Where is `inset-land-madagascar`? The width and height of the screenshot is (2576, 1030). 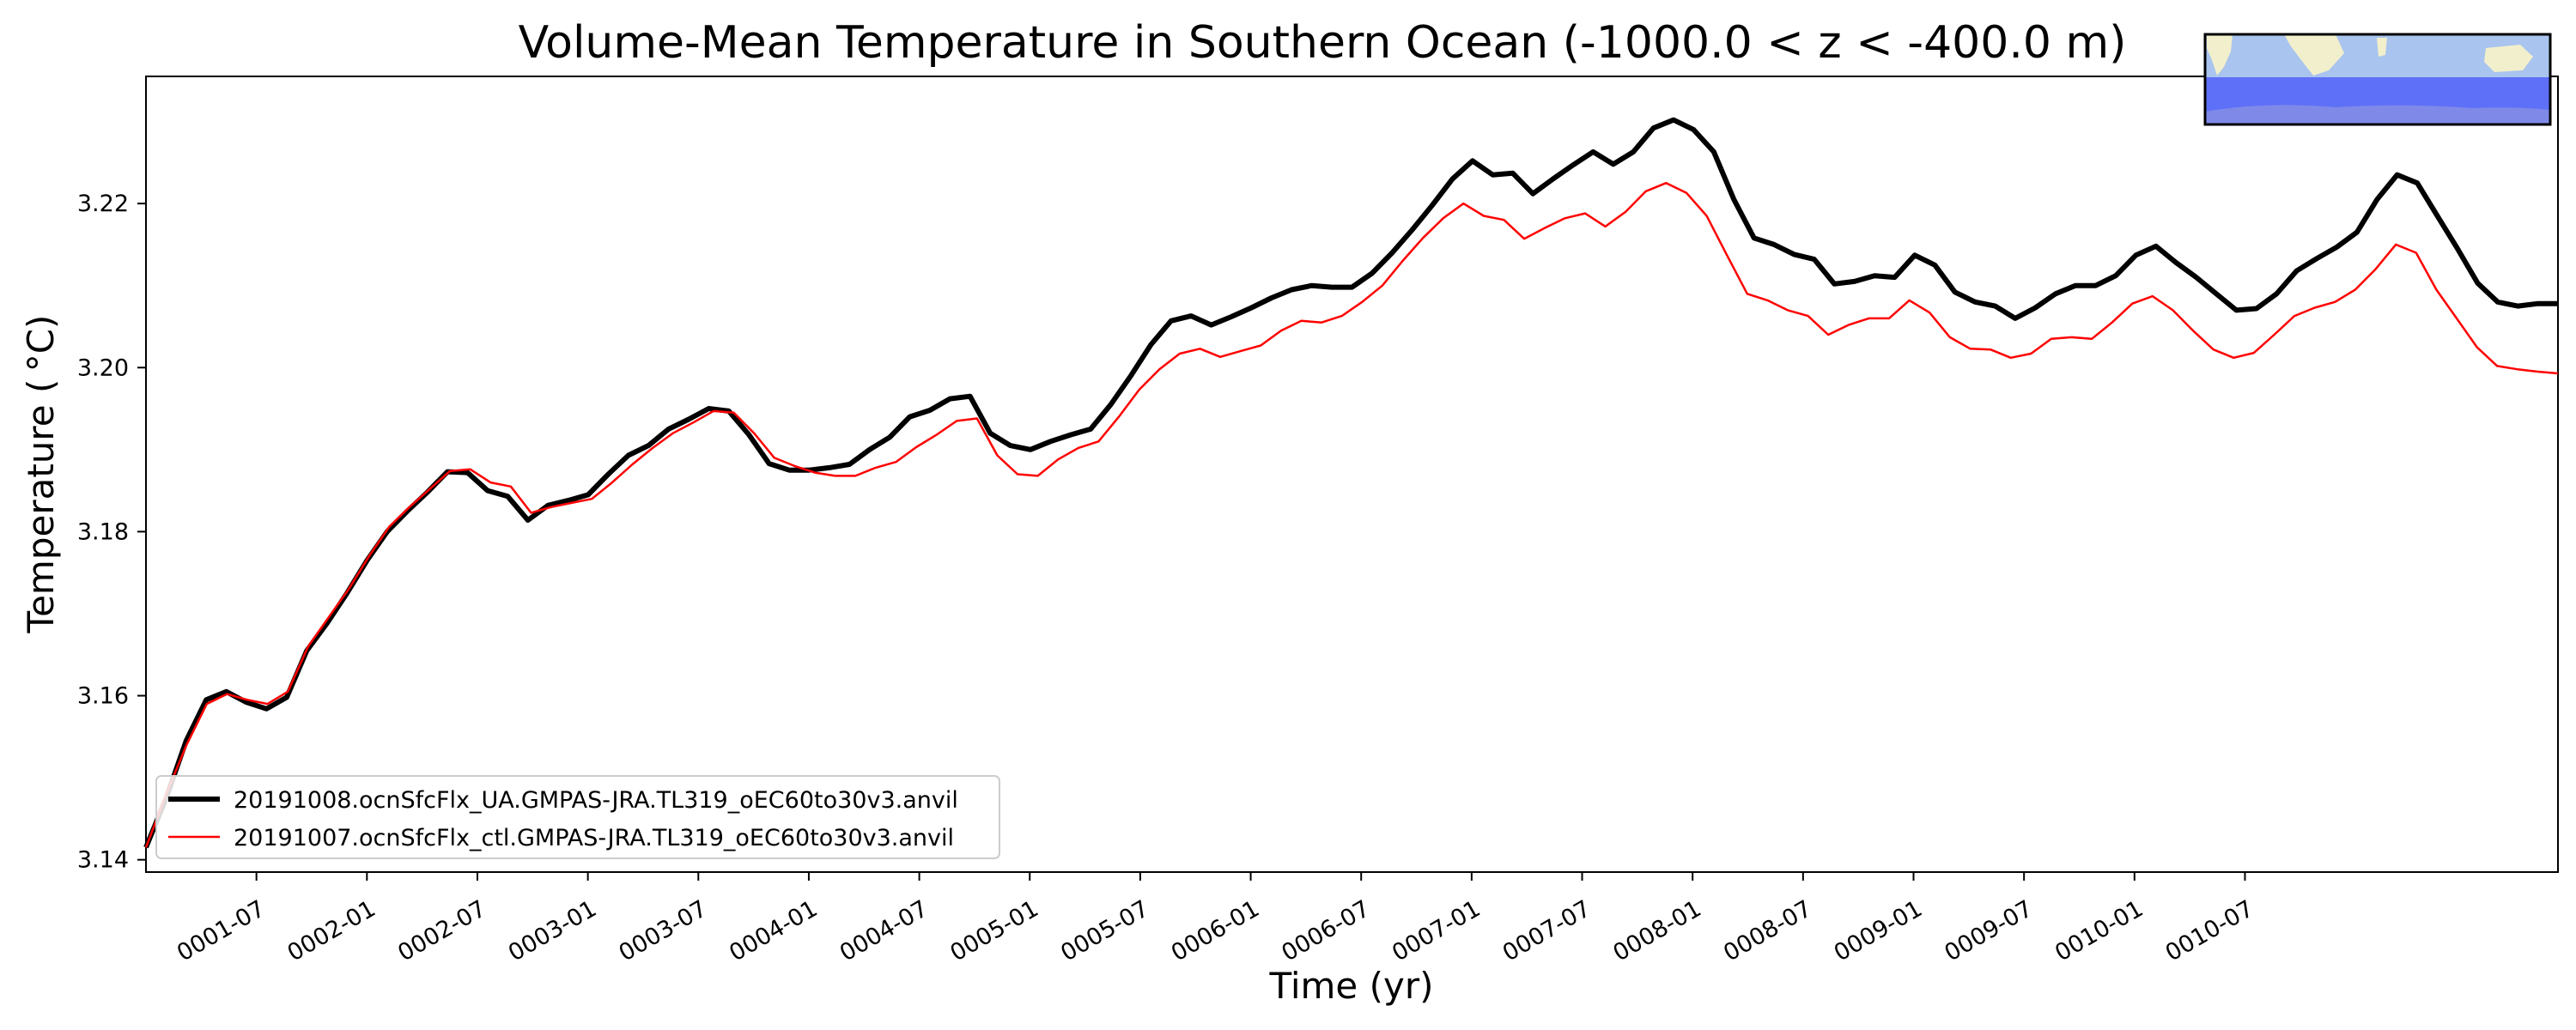
inset-land-madagascar is located at coordinates (2382, 47).